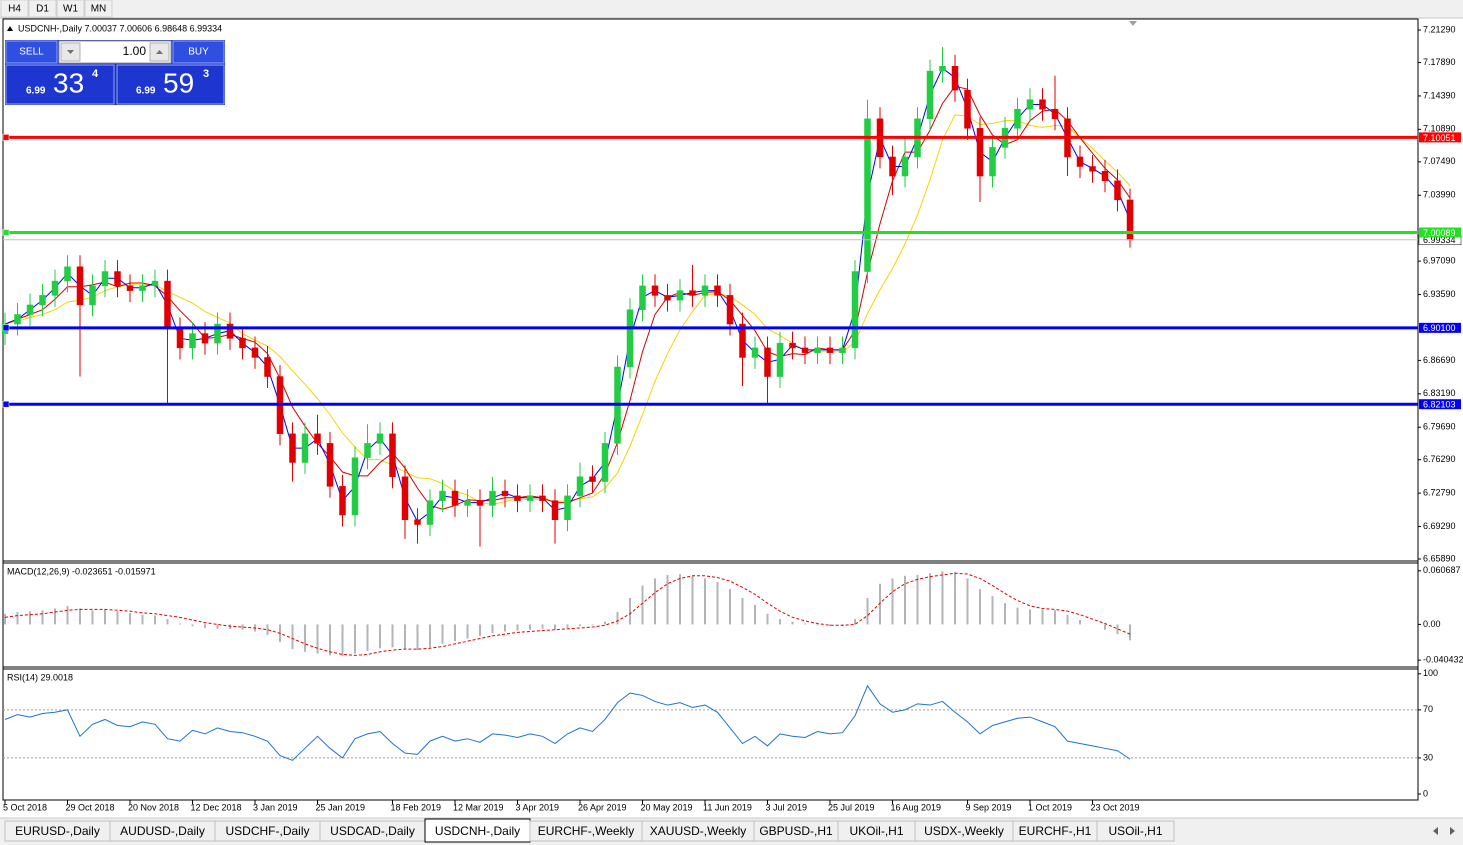 The width and height of the screenshot is (1463, 845). What do you see at coordinates (1439, 459) in the screenshot?
I see `y-tick-label: 6.76290` at bounding box center [1439, 459].